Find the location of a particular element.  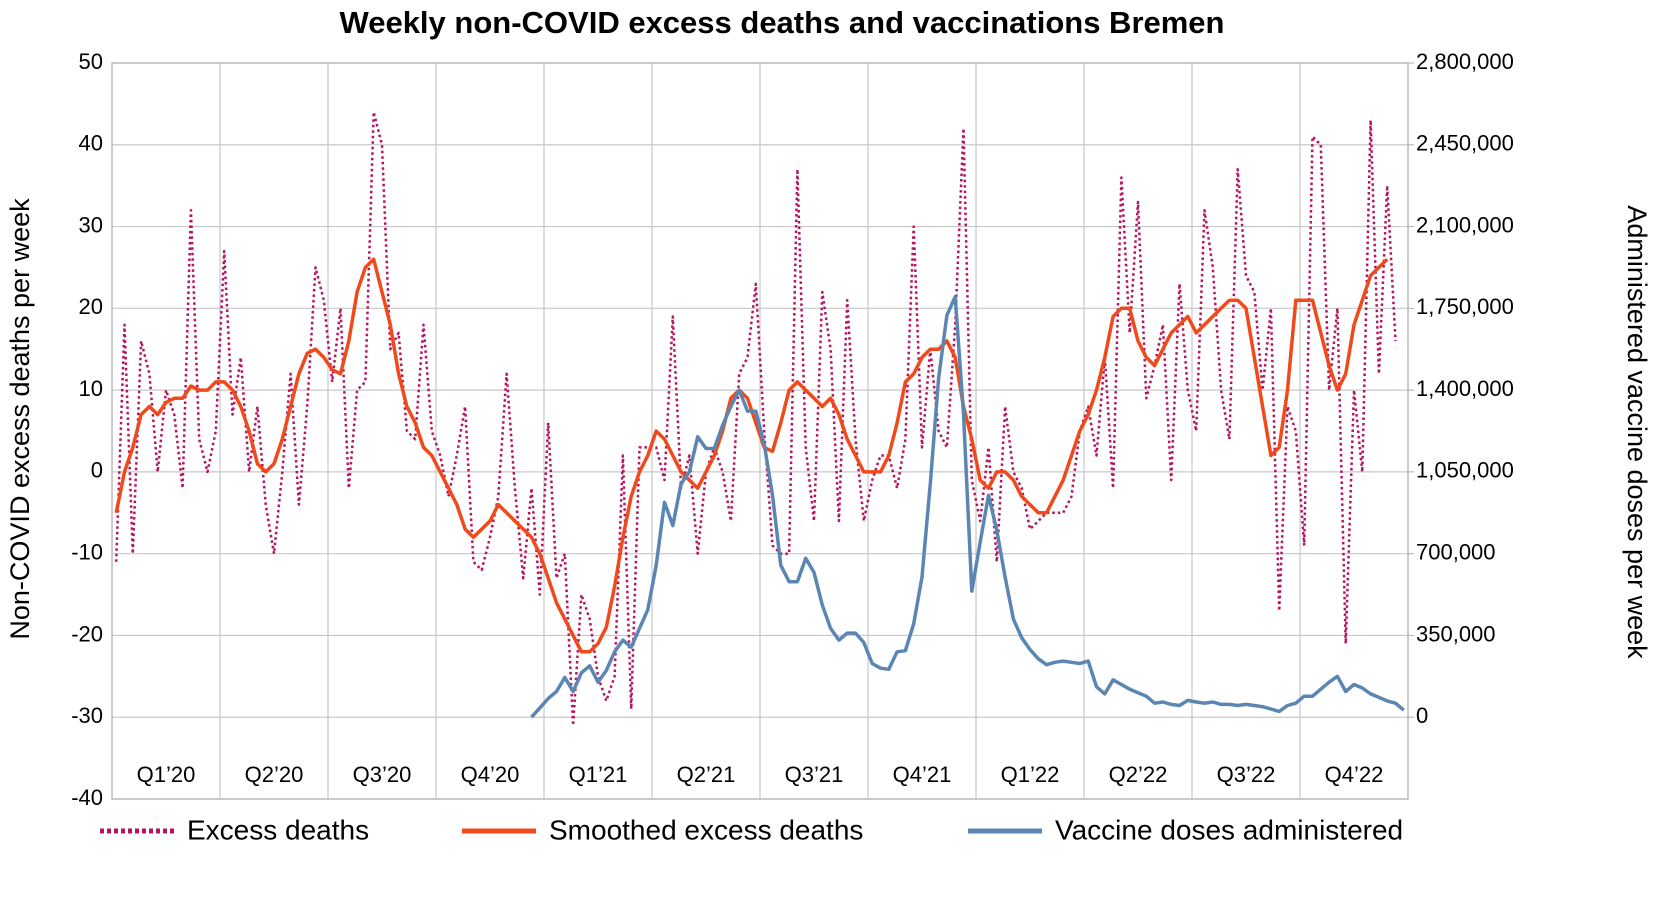

y2-tick-label: 1,400,000 is located at coordinates (1465, 388).